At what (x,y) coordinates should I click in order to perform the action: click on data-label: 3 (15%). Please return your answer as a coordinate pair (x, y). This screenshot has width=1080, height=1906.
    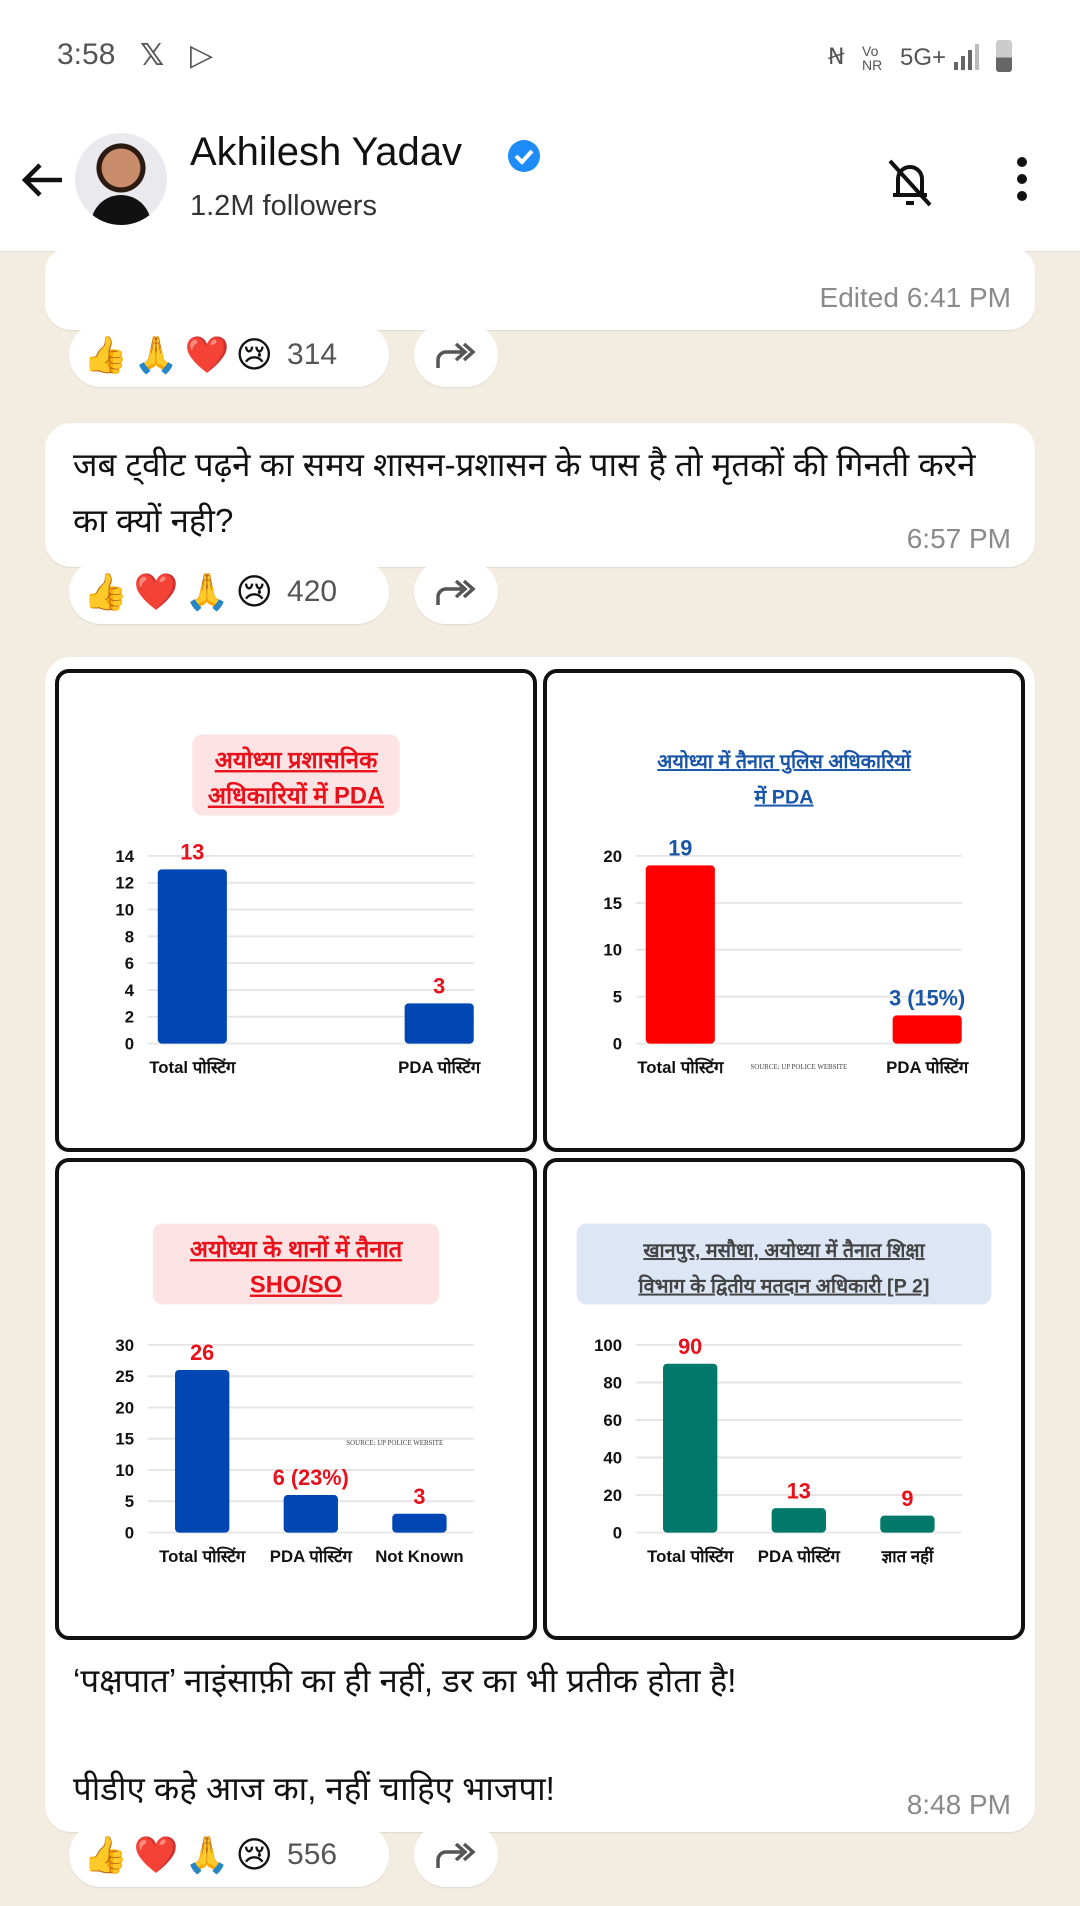
    Looking at the image, I should click on (927, 998).